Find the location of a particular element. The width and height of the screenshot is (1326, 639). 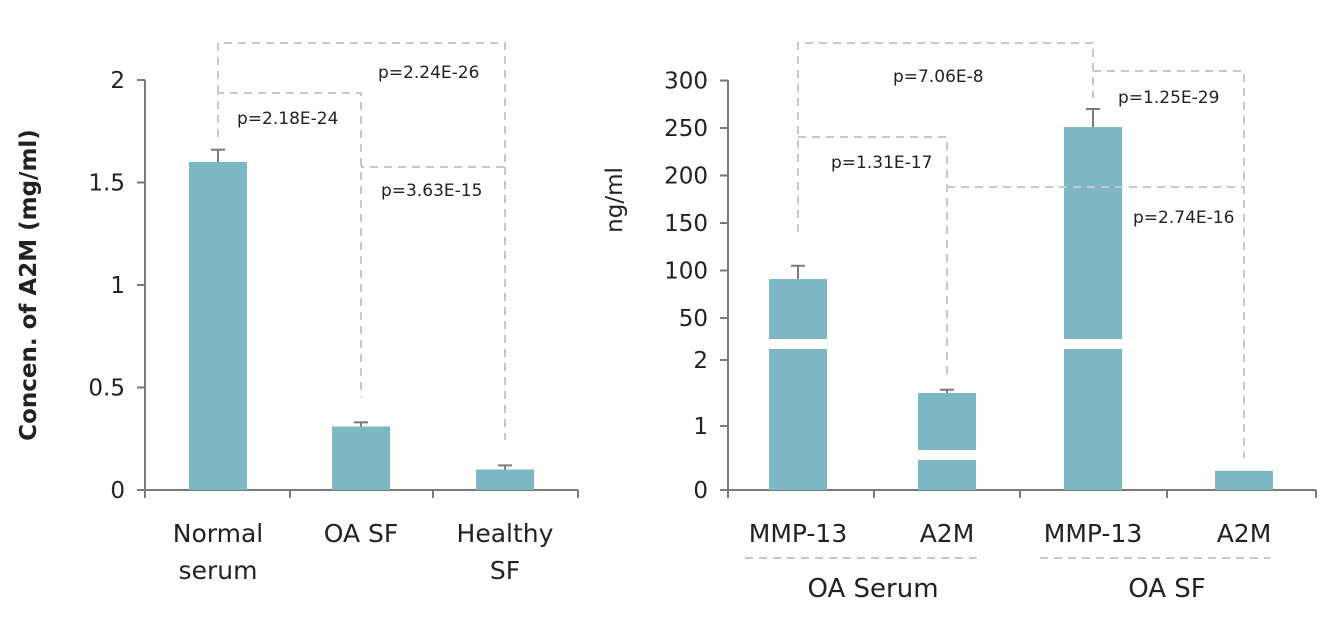

y-tick-label: 100 is located at coordinates (686, 272).